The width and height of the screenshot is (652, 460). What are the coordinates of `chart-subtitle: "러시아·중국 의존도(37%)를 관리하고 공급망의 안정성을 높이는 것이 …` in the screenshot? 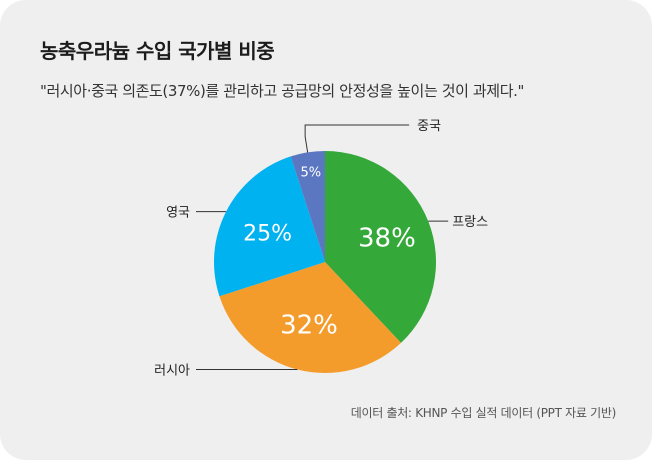 It's located at (282, 91).